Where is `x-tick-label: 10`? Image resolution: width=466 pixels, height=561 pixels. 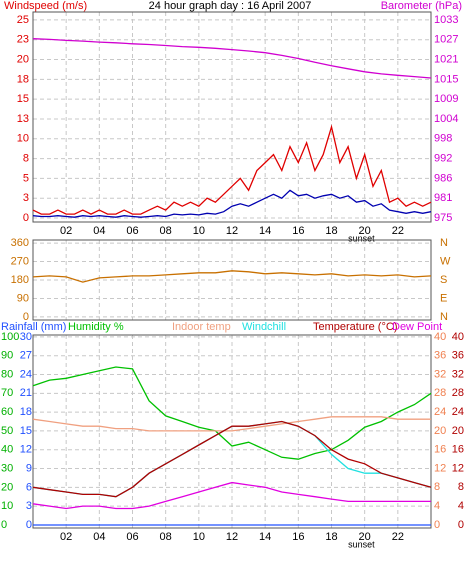 x-tick-label: 10 is located at coordinates (199, 537).